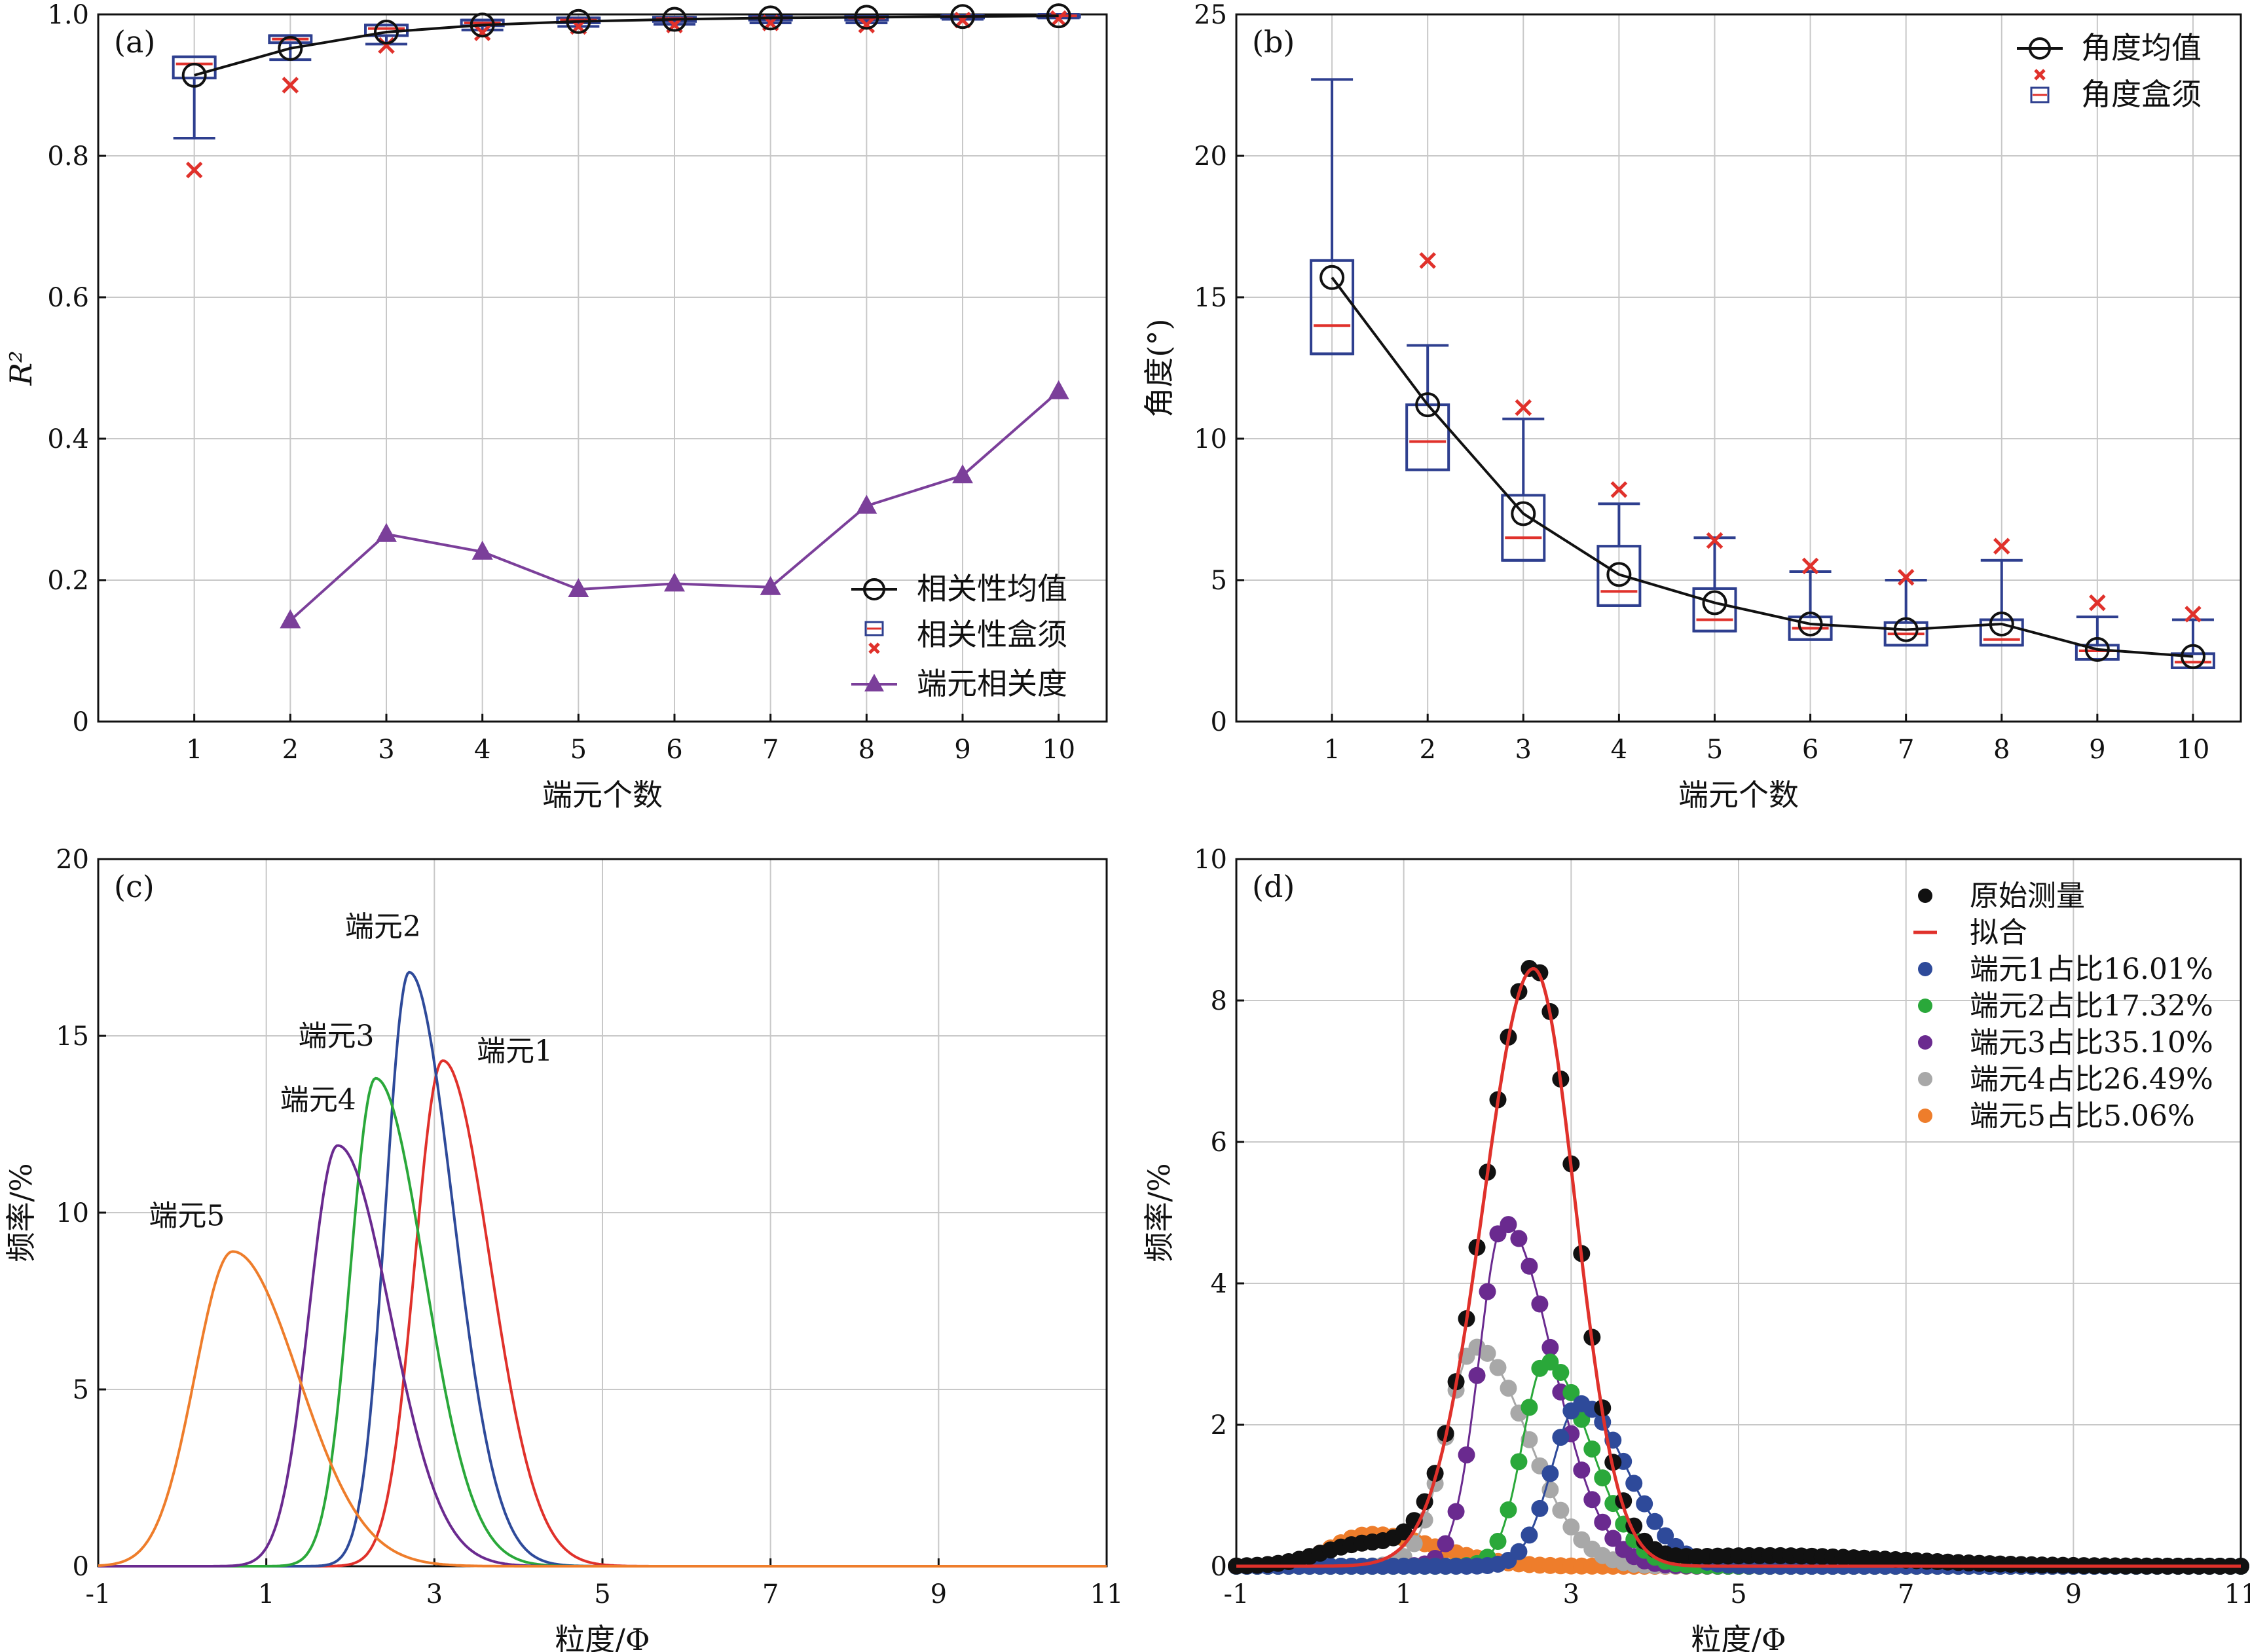 This screenshot has width=2250, height=1652. Describe the element at coordinates (2027, 896) in the screenshot. I see `legend-label: 原始测量` at that location.